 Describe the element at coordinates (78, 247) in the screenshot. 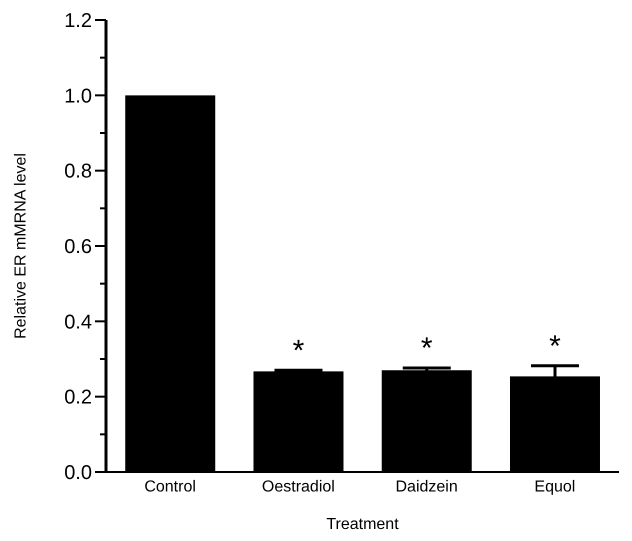

I see `y-tick-label: 0.6` at that location.